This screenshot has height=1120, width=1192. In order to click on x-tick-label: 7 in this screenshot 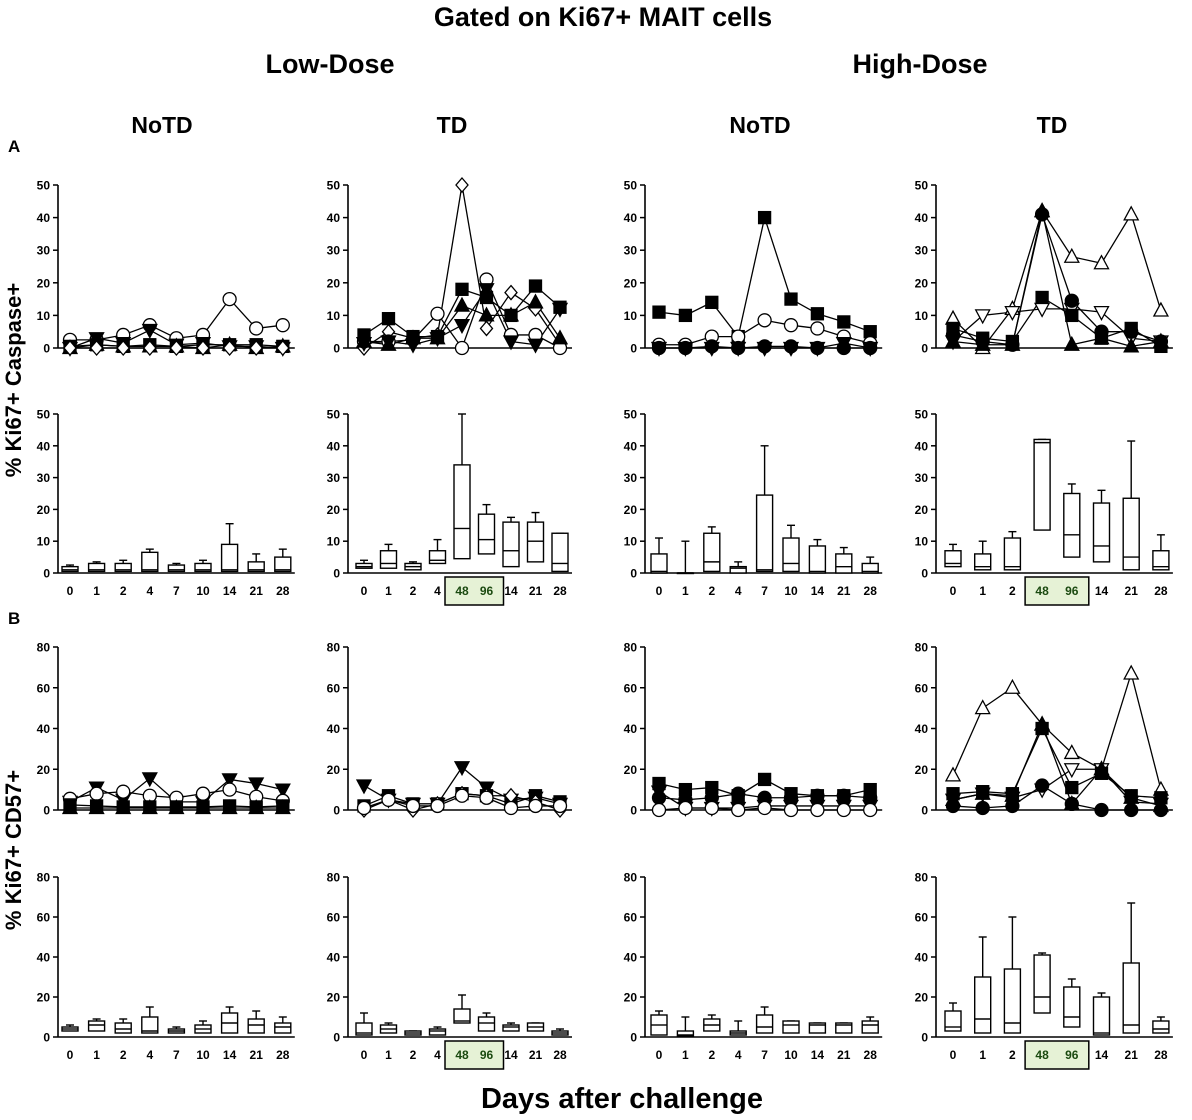, I will do `click(764, 591)`.